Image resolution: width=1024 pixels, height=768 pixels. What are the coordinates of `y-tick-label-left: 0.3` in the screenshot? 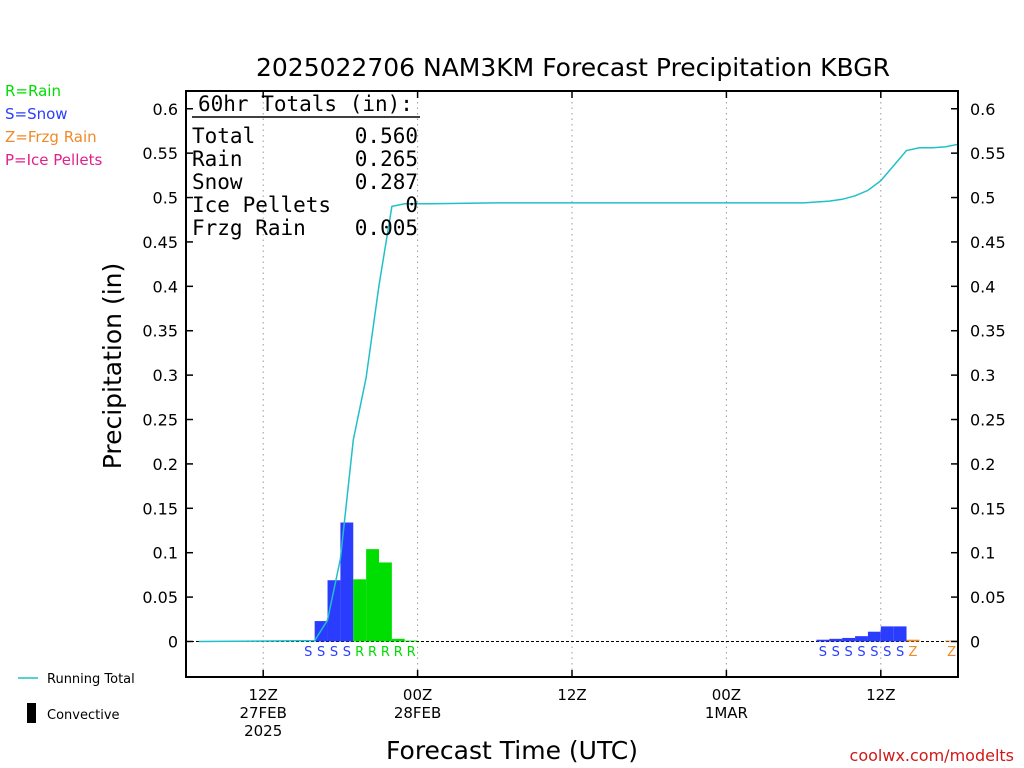 It's located at (165, 375).